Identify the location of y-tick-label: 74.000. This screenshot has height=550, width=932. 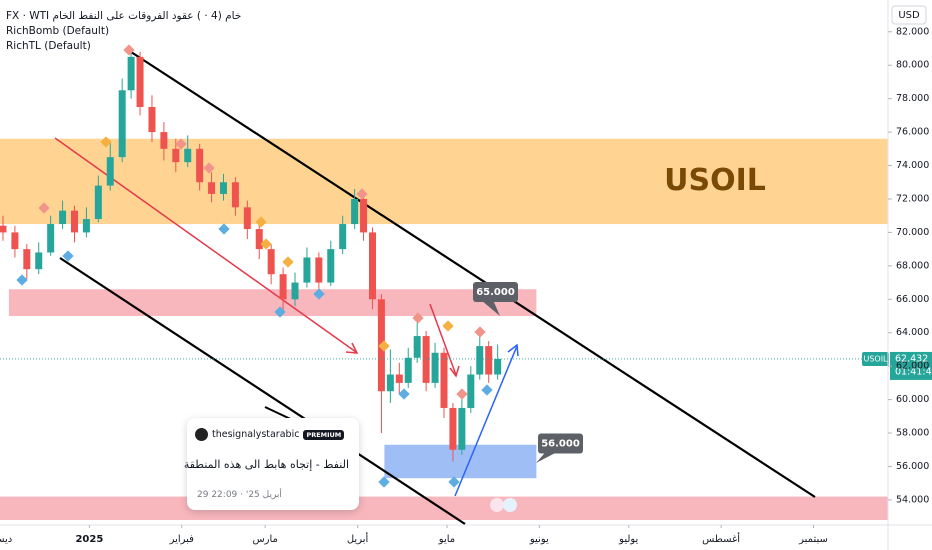
(912, 165).